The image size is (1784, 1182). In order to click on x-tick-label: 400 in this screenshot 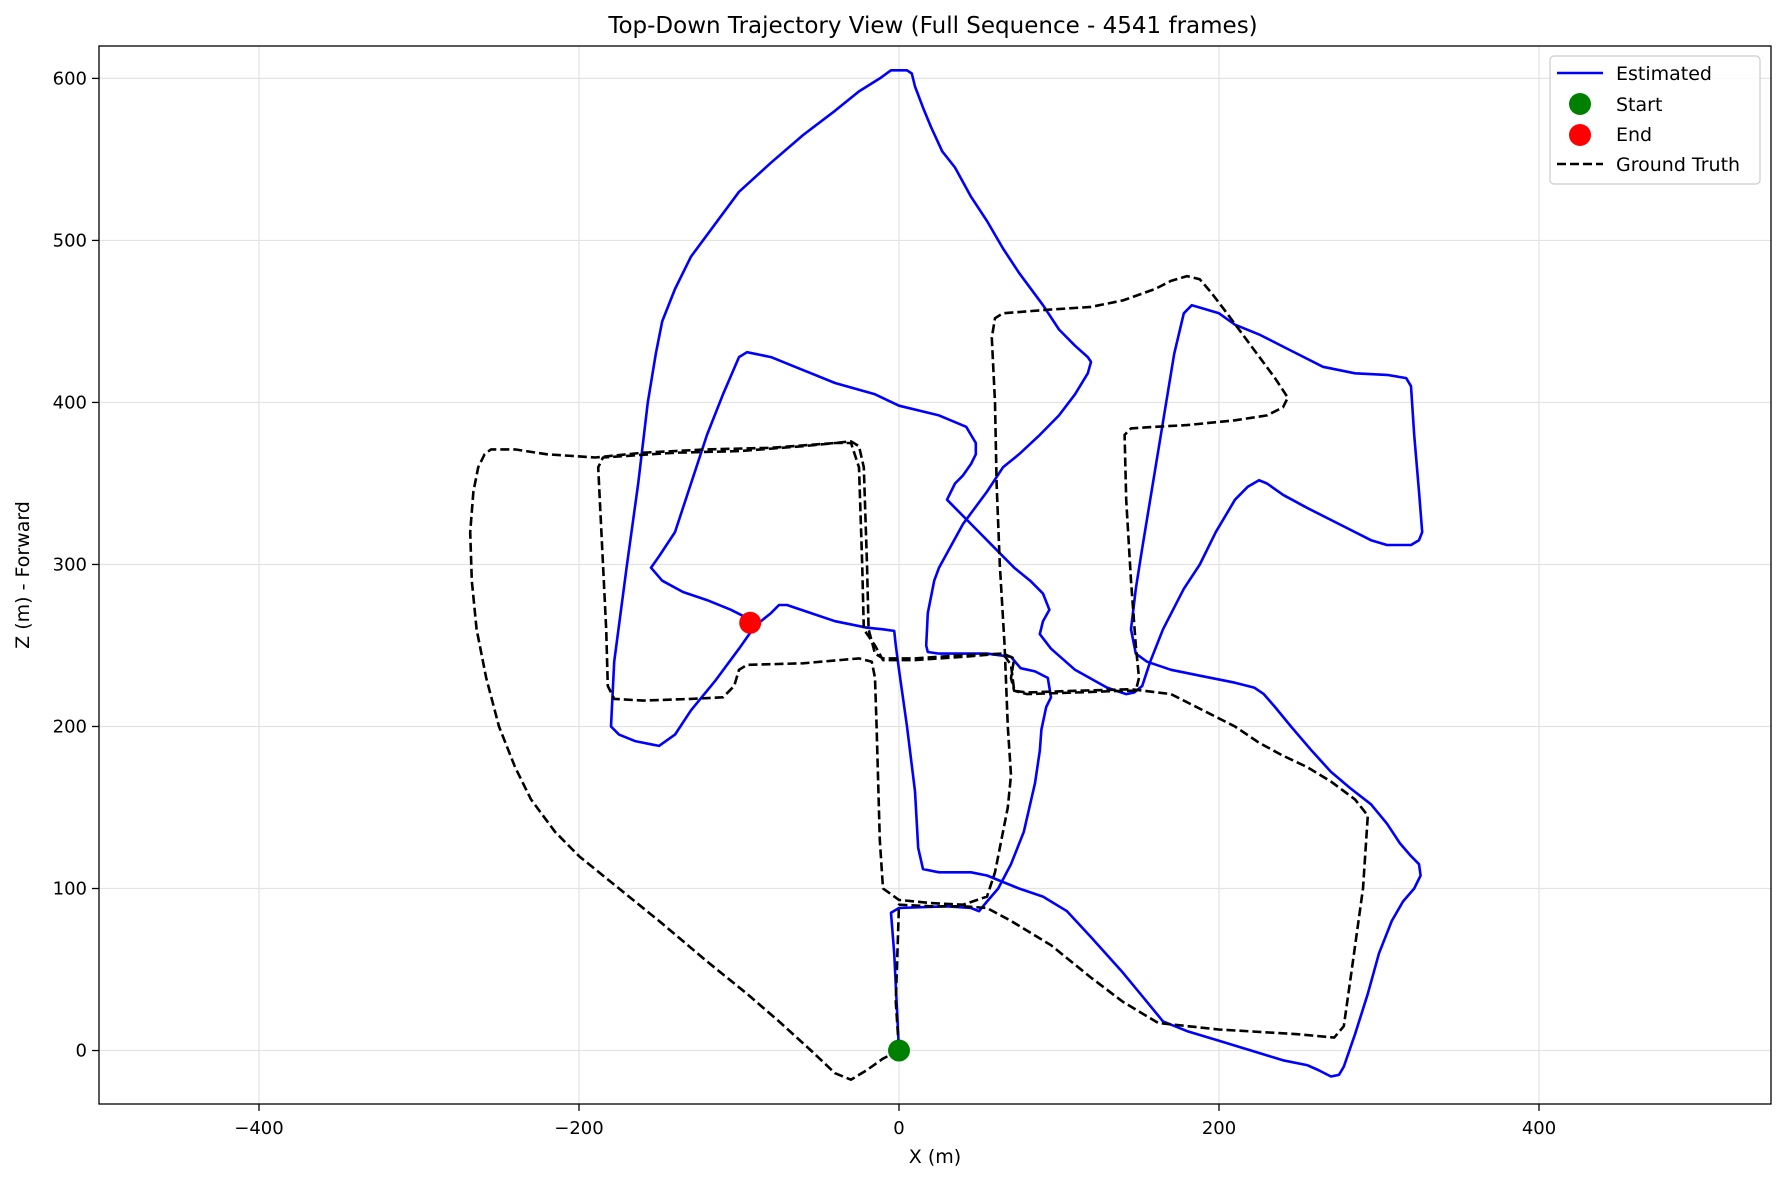, I will do `click(1539, 1128)`.